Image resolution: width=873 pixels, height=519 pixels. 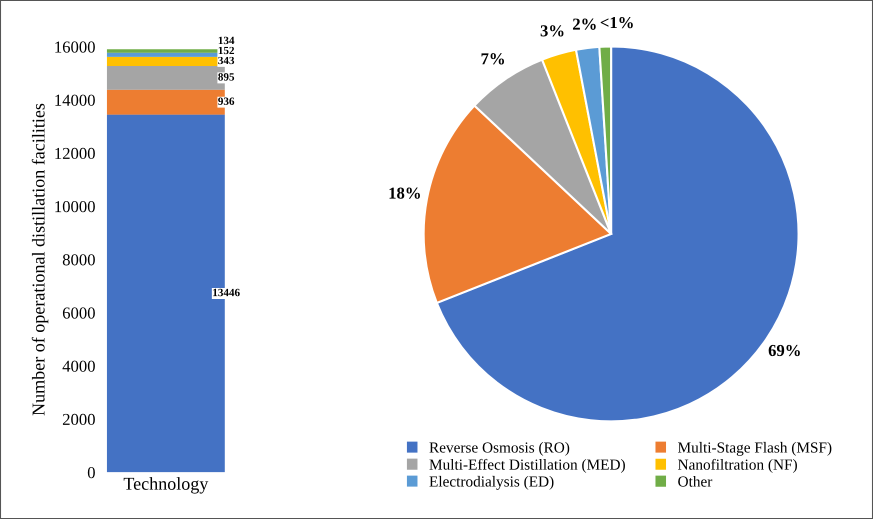 What do you see at coordinates (737, 465) in the screenshot?
I see `legend-label: Nanofiltration (NF)` at bounding box center [737, 465].